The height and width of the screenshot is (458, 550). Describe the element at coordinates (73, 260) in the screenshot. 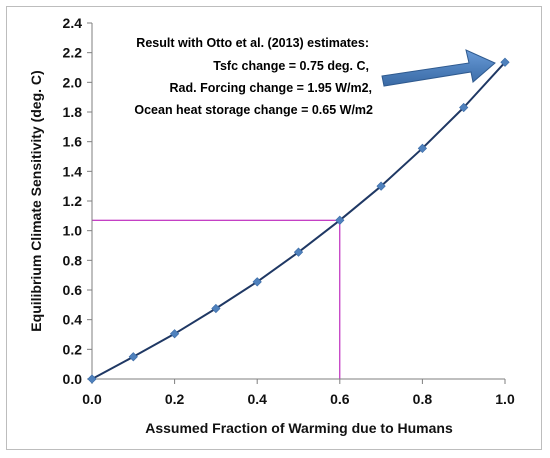

I see `y-tick-label: 0.8` at that location.